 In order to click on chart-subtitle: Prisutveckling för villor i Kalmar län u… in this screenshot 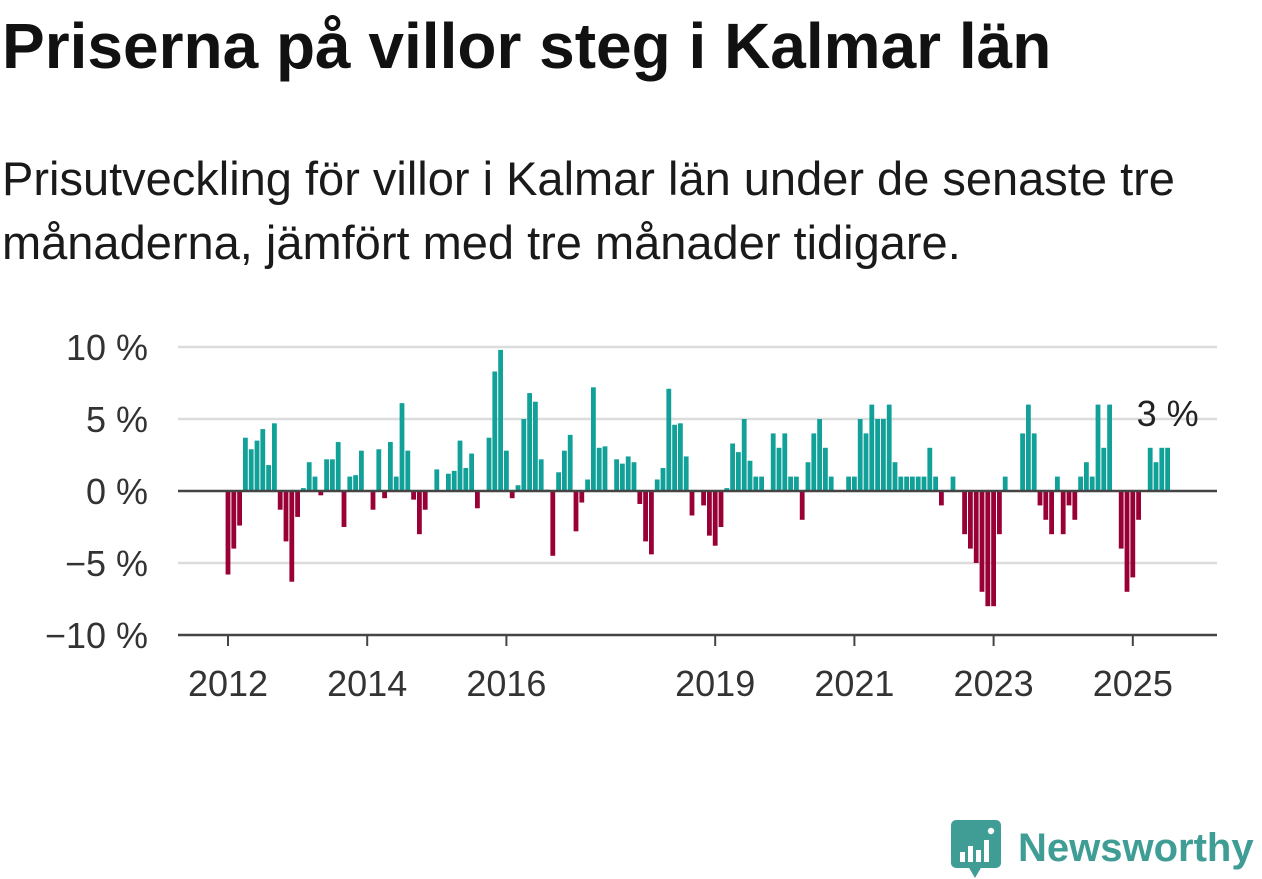, I will do `click(588, 210)`.